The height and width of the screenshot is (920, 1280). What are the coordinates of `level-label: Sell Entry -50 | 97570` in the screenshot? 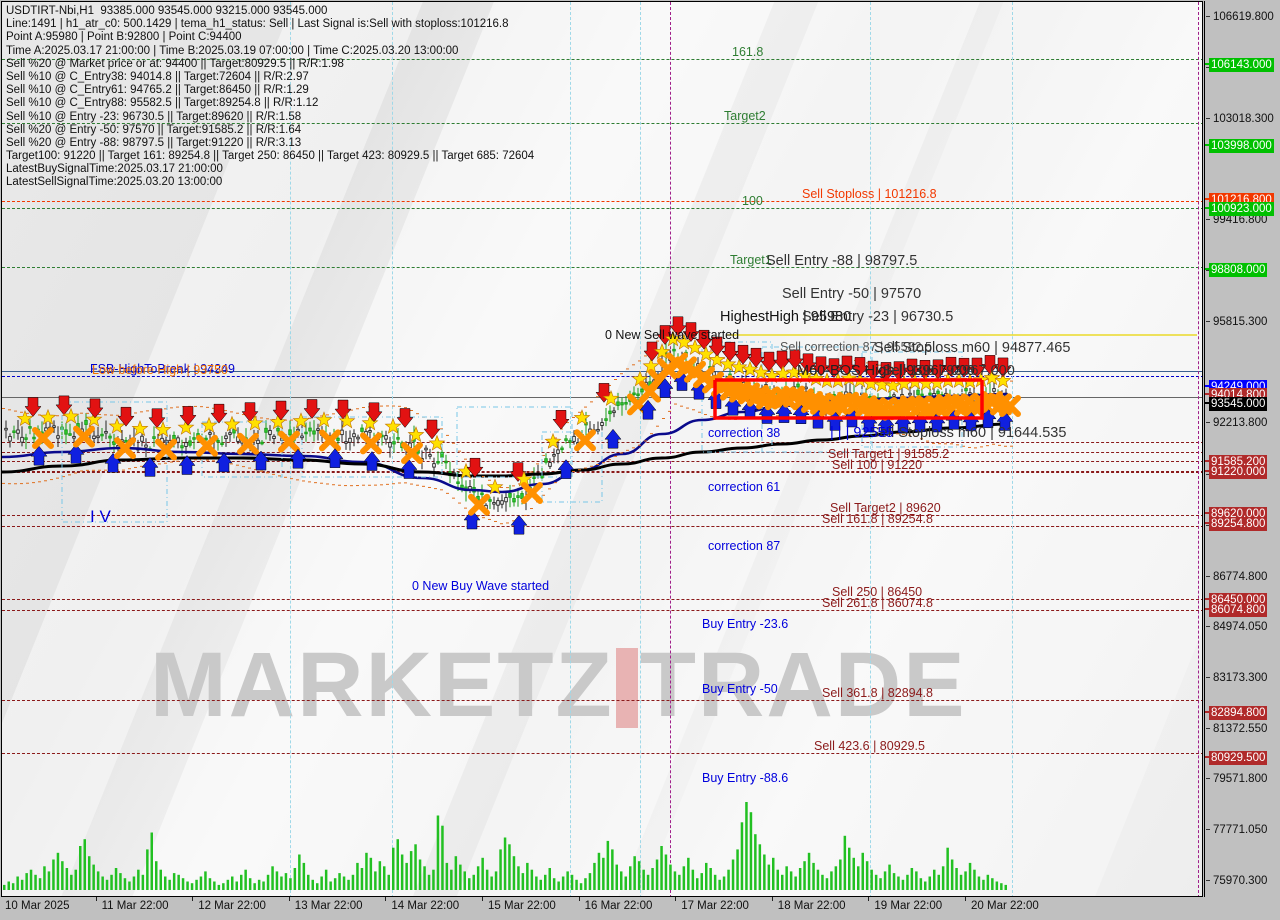 It's located at (852, 294).